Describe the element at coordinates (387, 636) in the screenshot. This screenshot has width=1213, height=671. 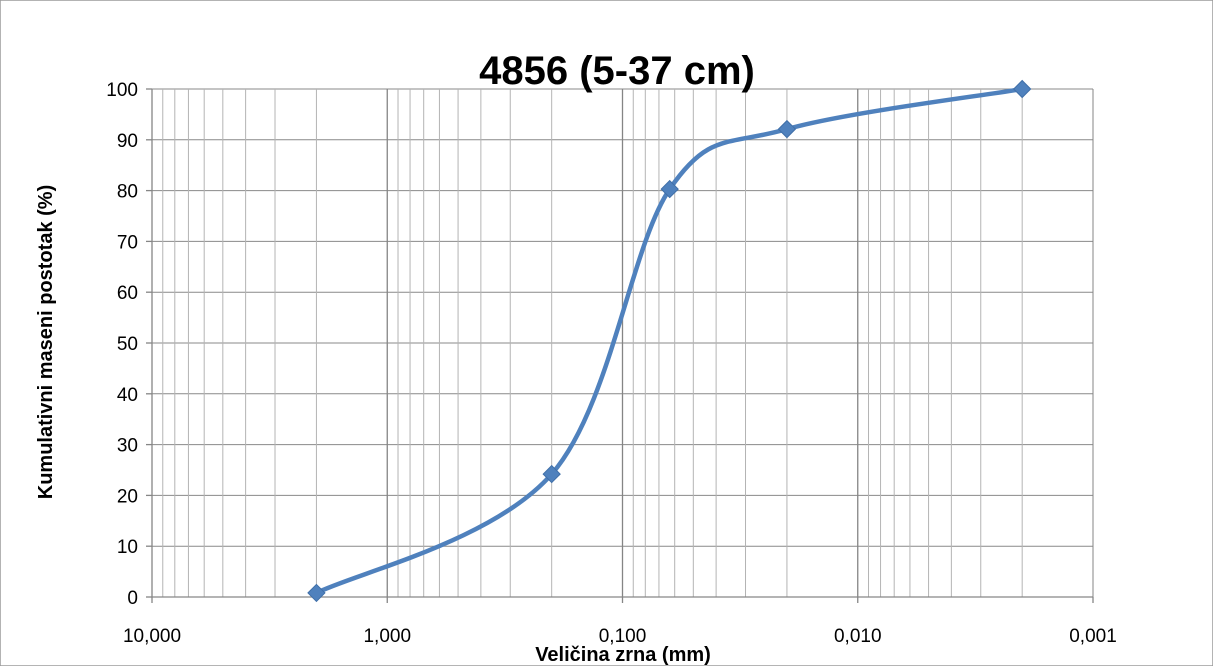
I see `x-tick-label: 1,000` at that location.